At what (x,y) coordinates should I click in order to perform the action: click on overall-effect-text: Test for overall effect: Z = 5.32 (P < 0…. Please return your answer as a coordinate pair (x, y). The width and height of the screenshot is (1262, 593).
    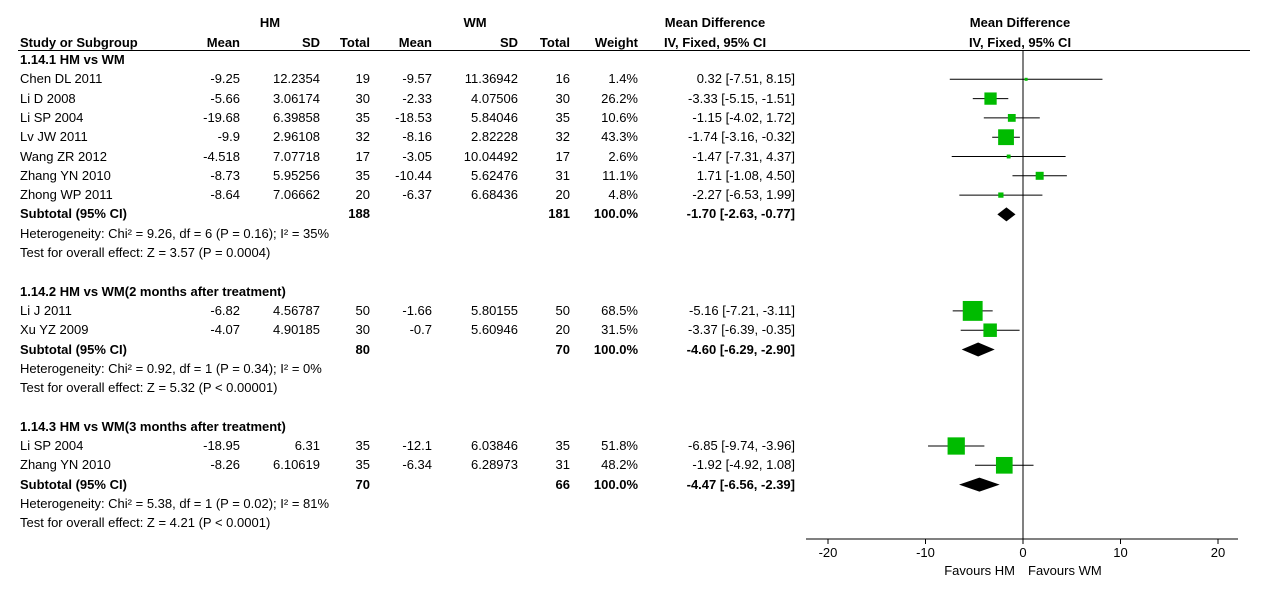
    Looking at the image, I should click on (149, 388).